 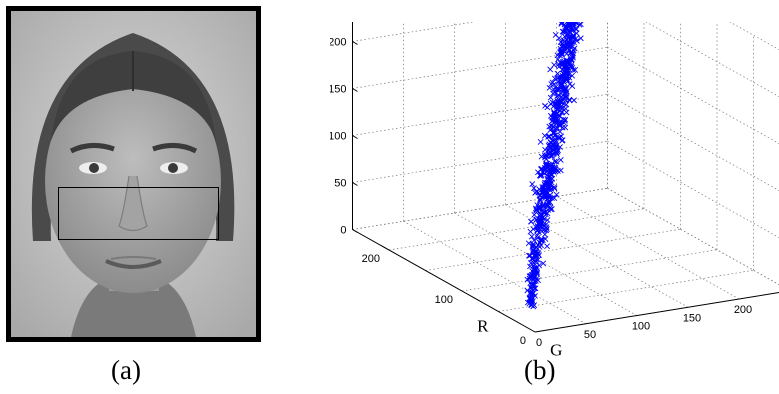 I want to click on b-tick, so click(x=355, y=90).